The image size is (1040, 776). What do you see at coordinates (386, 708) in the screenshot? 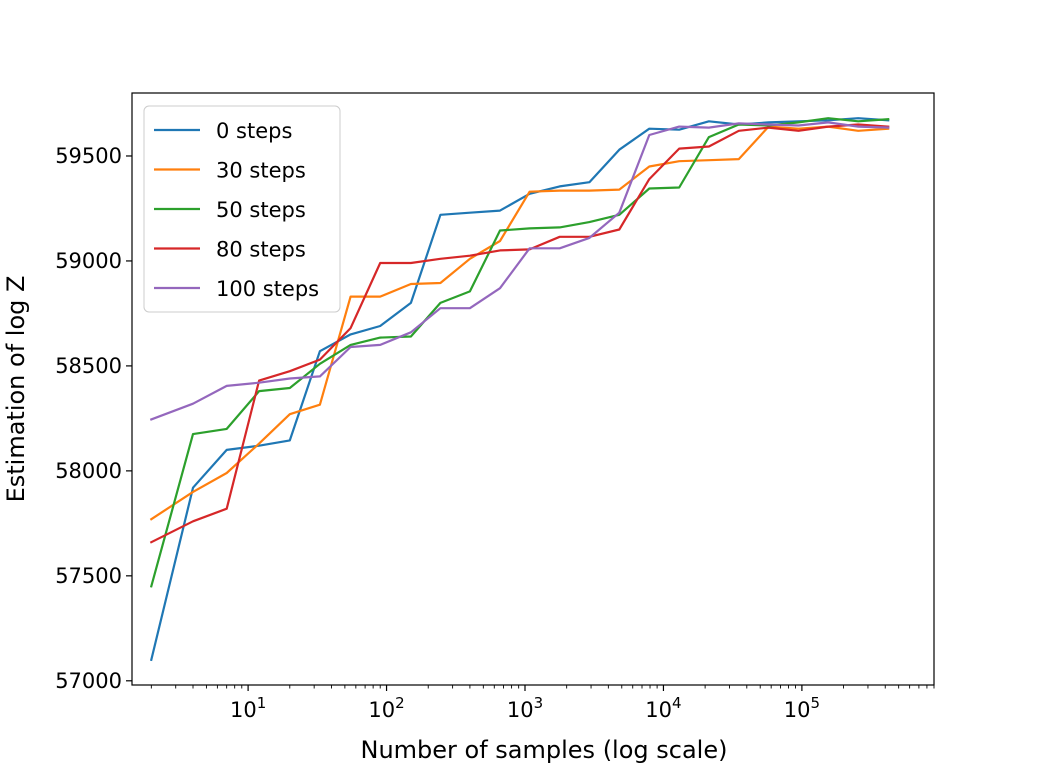
I see `x-tick-label: 10²` at bounding box center [386, 708].